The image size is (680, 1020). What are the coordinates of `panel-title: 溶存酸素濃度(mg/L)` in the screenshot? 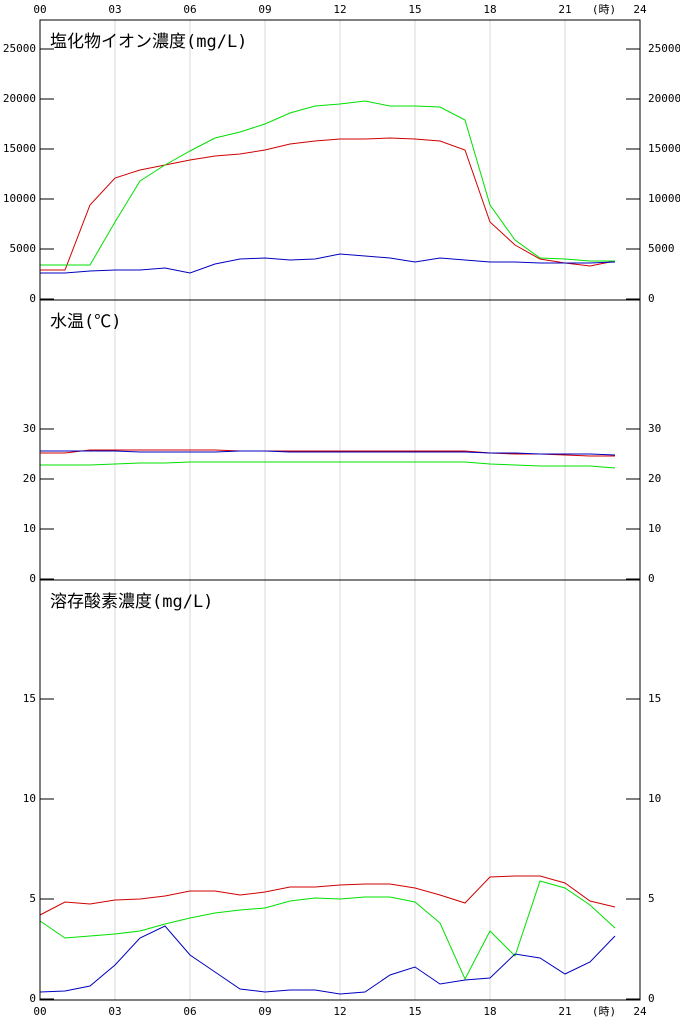 It's located at (131, 602).